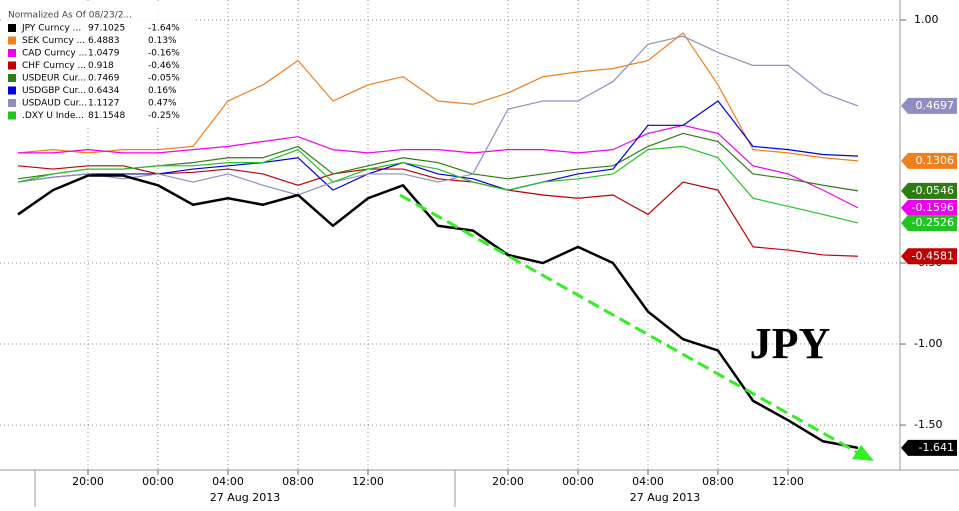 Image resolution: width=959 pixels, height=511 pixels. I want to click on legend-box, so click(98, 65).